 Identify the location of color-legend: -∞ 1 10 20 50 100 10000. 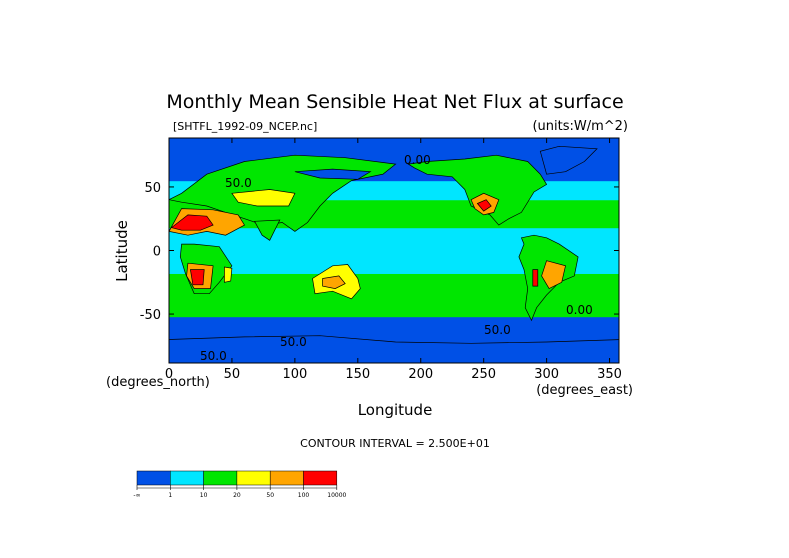
(240, 484).